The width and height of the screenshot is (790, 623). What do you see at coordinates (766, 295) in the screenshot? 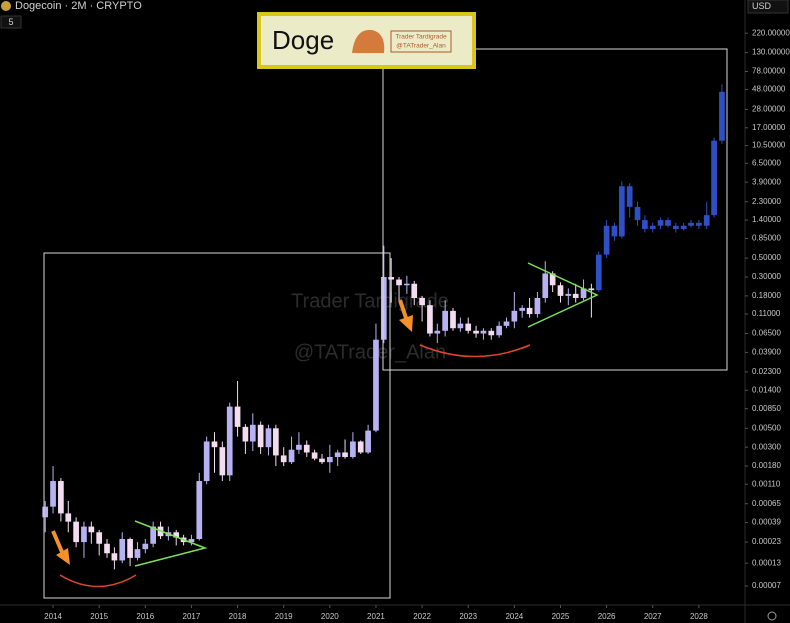
I see `y-tick-label: 0.18000` at bounding box center [766, 295].